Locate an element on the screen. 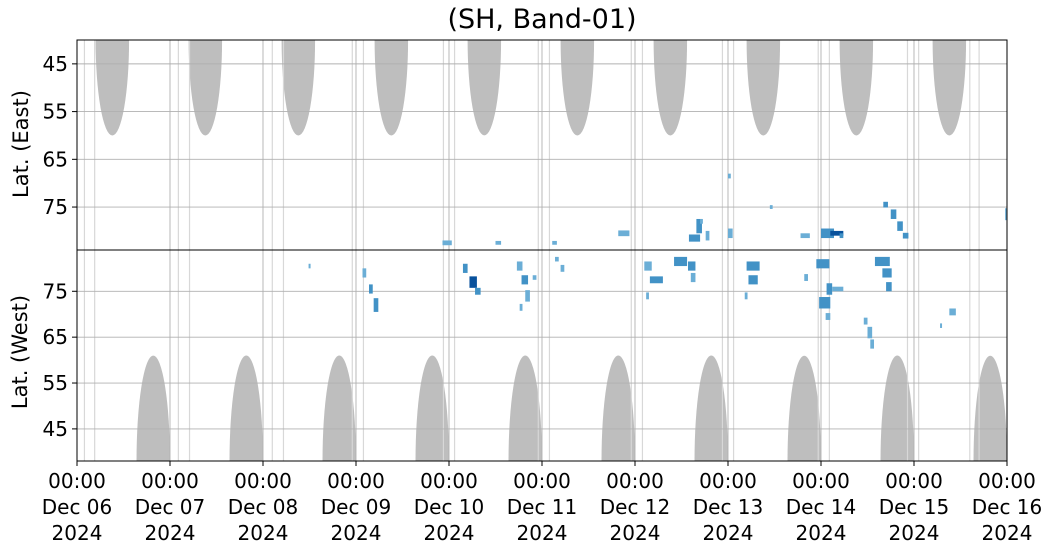 The height and width of the screenshot is (556, 1055). x-tick-date-6: Dec 12 is located at coordinates (635, 507).